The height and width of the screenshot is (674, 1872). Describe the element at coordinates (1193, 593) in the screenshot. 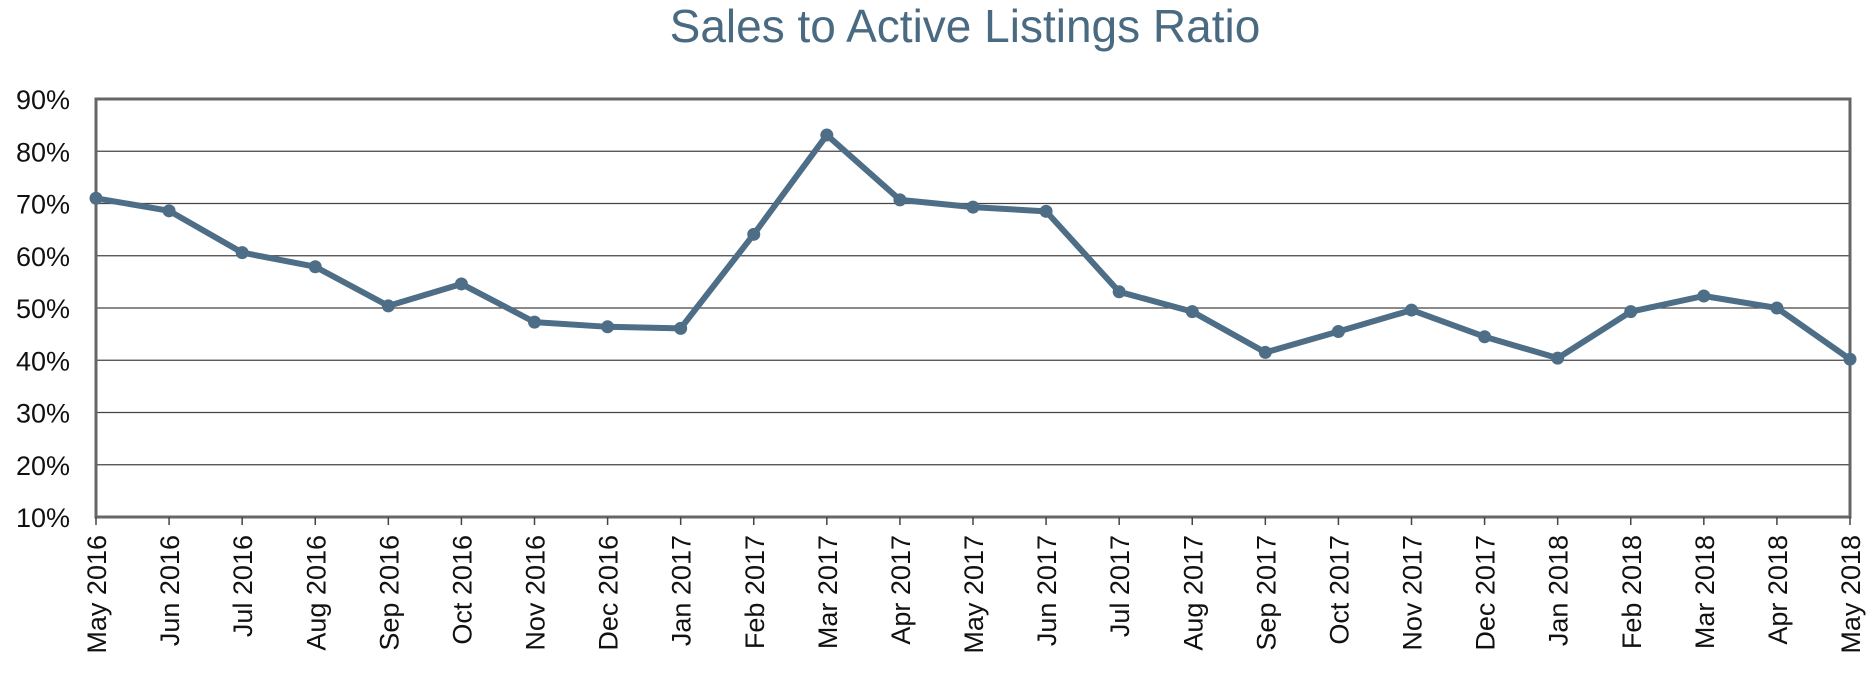

I see `x-tick-label: Aug 2017` at that location.